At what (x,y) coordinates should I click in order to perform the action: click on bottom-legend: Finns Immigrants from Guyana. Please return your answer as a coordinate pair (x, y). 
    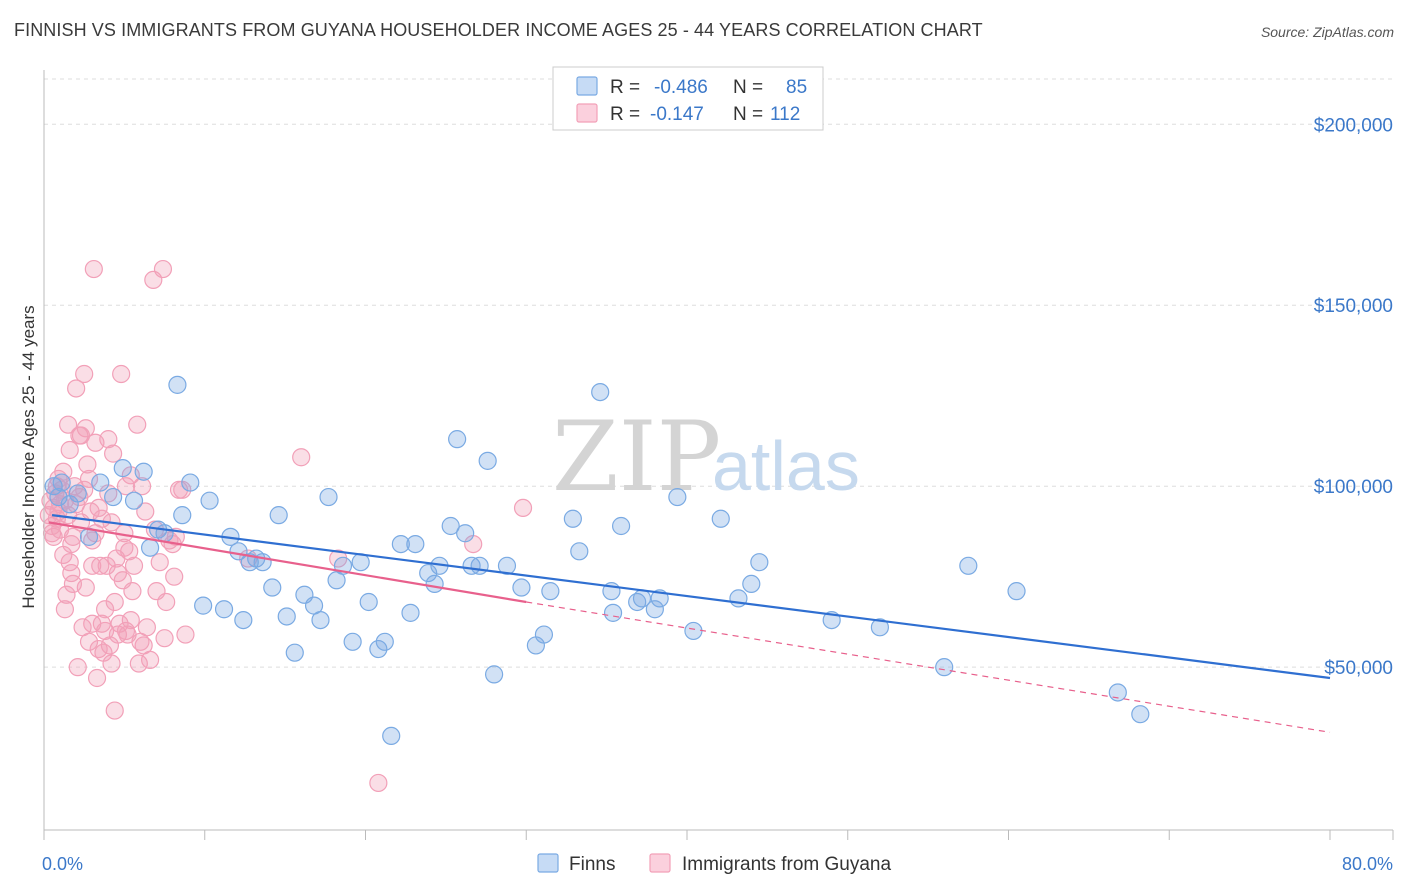
    Looking at the image, I should click on (714, 864).